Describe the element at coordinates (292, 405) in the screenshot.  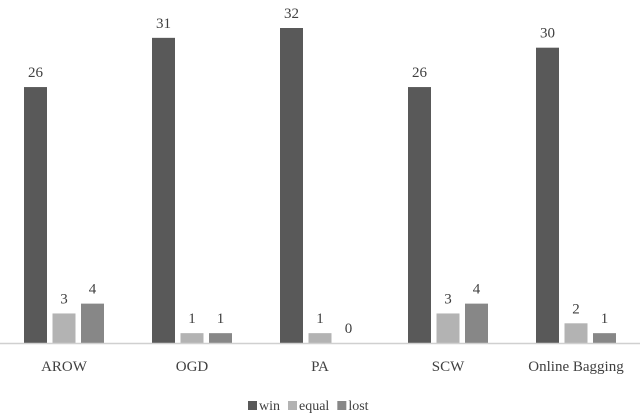
I see `legend-swatch-equal` at that location.